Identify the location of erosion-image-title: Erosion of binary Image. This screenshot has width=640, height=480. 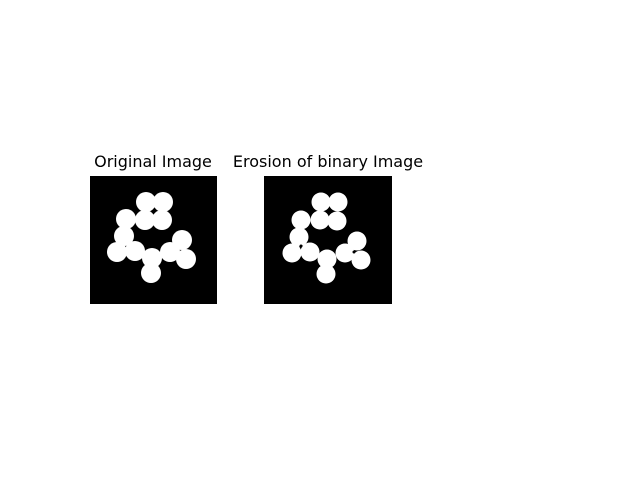
(328, 161).